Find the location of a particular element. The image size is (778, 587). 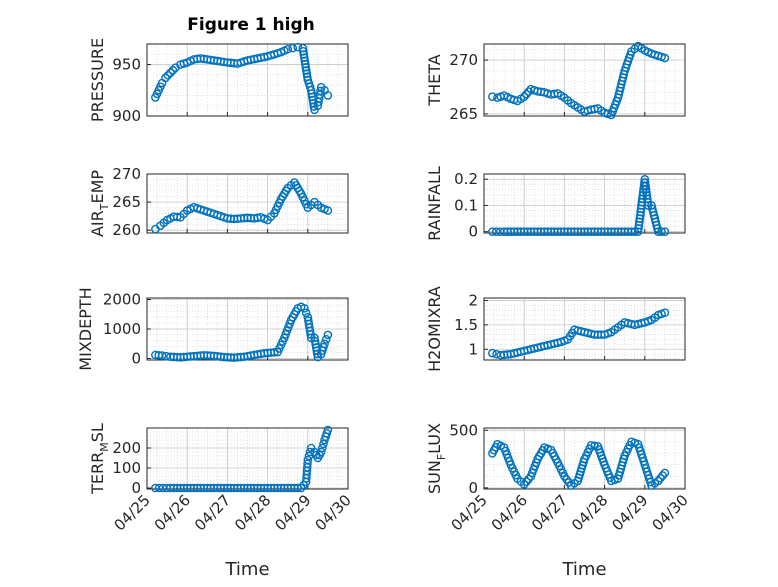

y-tick-label: 1.5 is located at coordinates (466, 325).